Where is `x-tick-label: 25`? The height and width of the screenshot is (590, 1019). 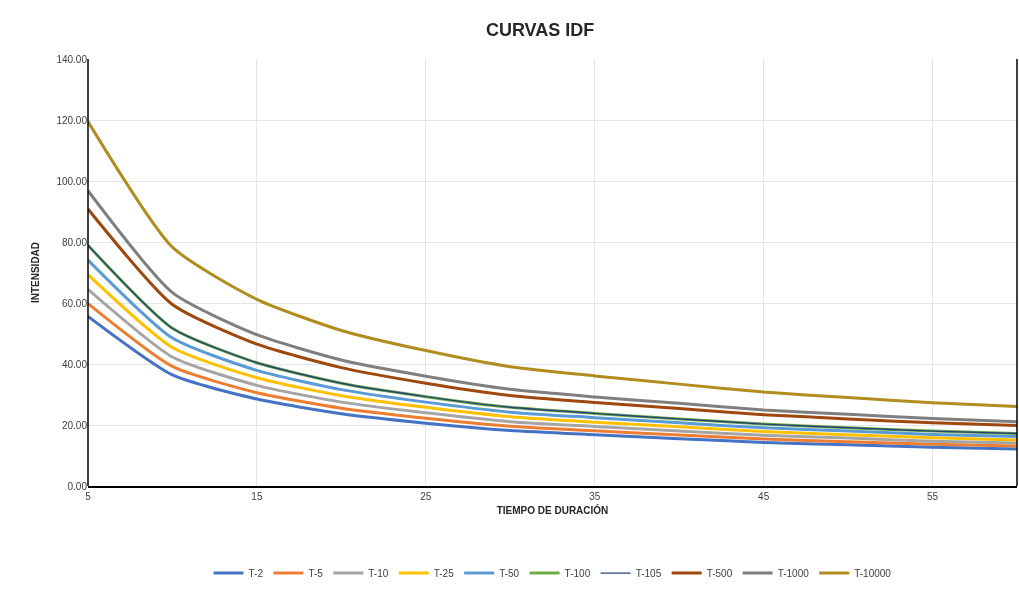
x-tick-label: 25 is located at coordinates (426, 496).